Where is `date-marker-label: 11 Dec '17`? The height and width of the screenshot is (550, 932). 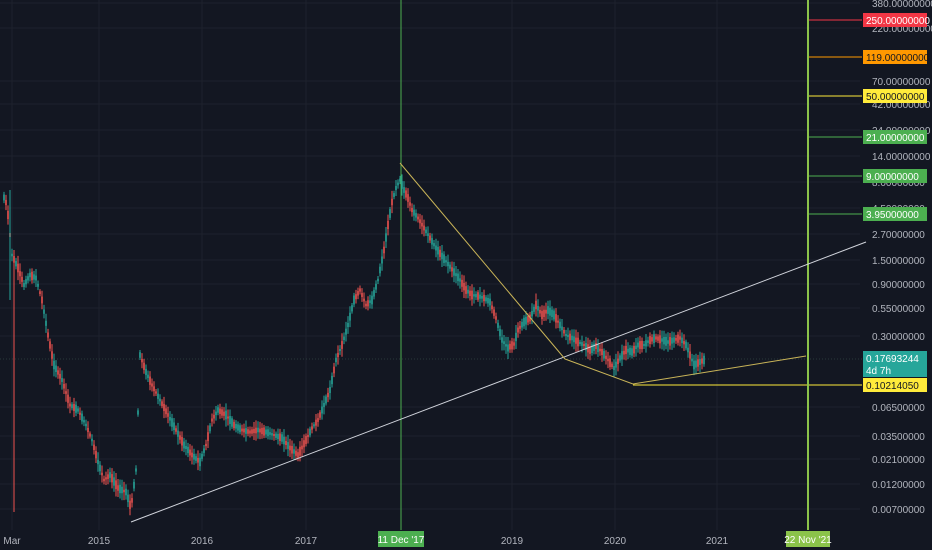
date-marker-label: 11 Dec '17 is located at coordinates (401, 540).